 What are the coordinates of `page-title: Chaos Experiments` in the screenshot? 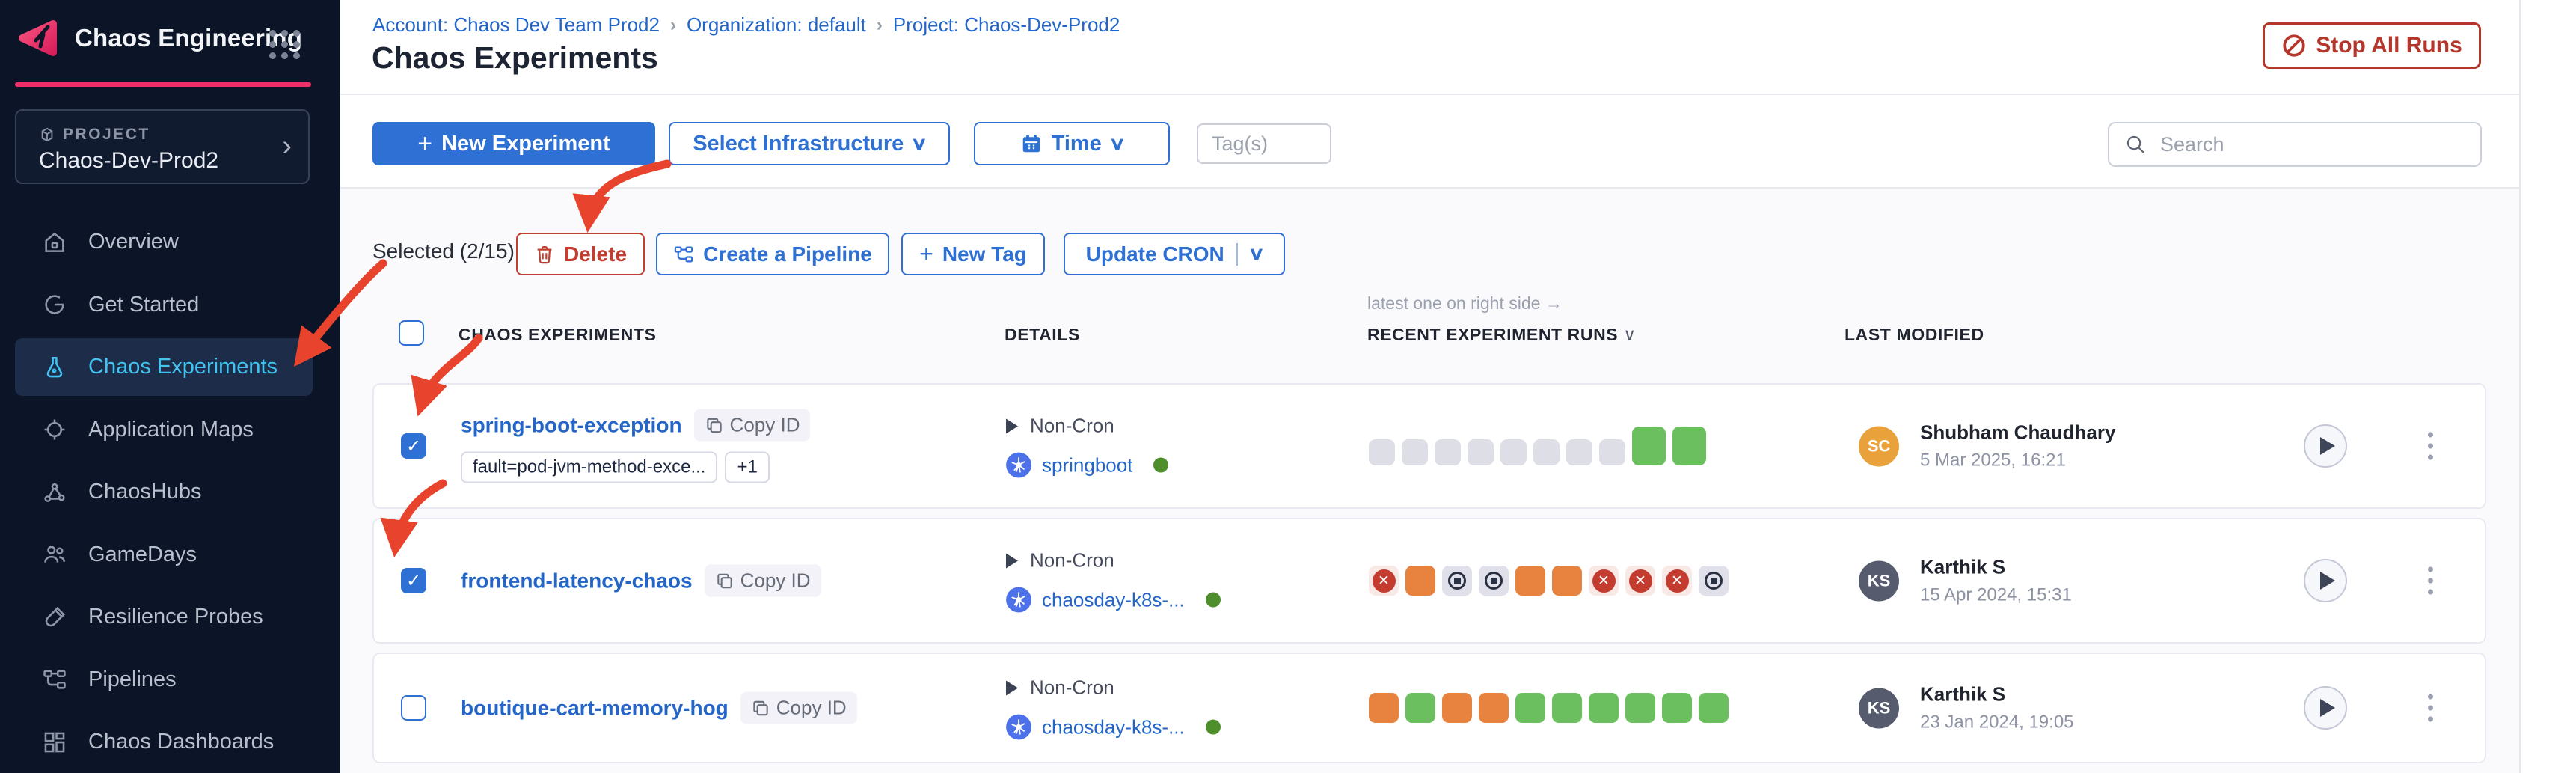 It's located at (515, 57).